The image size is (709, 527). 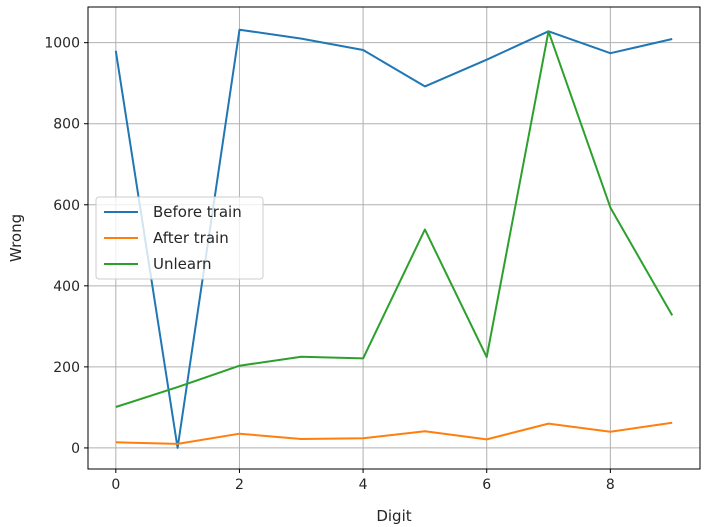 What do you see at coordinates (393, 516) in the screenshot?
I see `x-axis-label: Digit` at bounding box center [393, 516].